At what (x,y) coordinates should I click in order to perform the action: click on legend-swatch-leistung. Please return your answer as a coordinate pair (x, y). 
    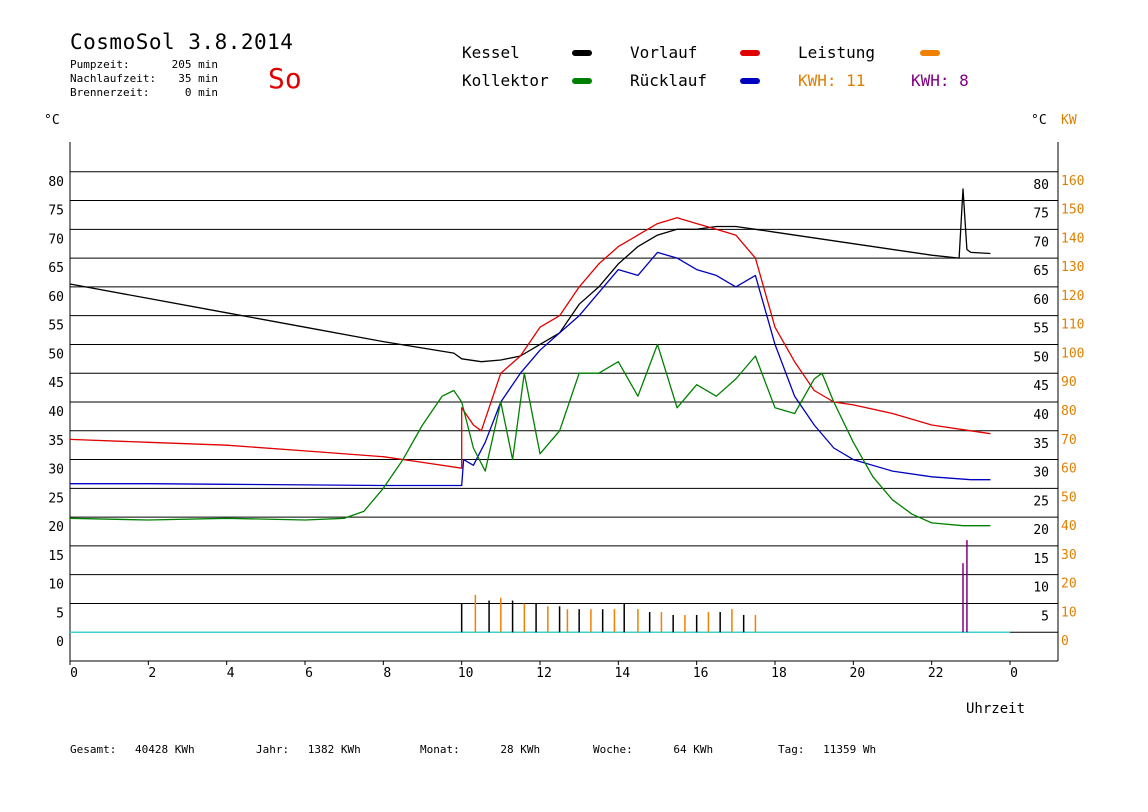
    Looking at the image, I should click on (930, 53).